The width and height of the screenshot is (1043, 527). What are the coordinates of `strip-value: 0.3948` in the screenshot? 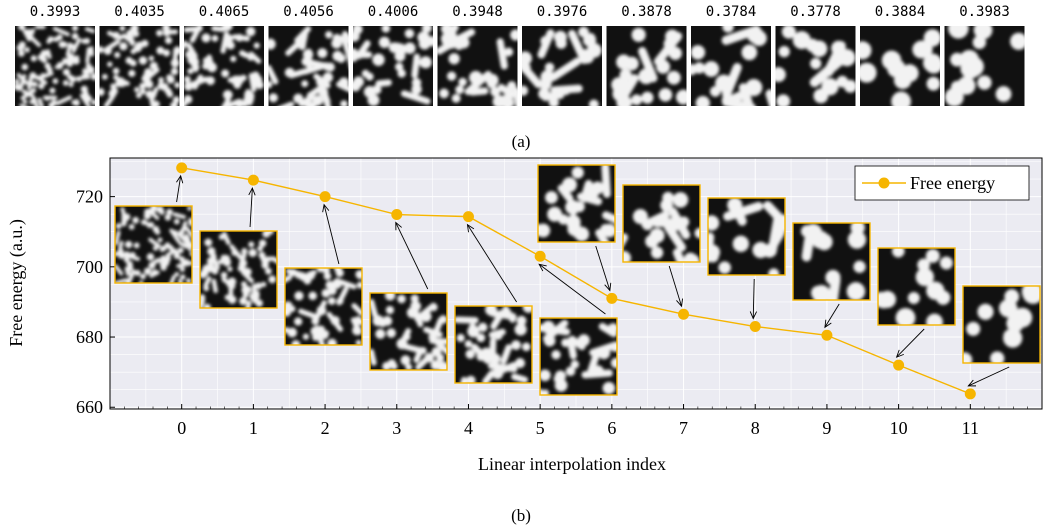 It's located at (477, 12).